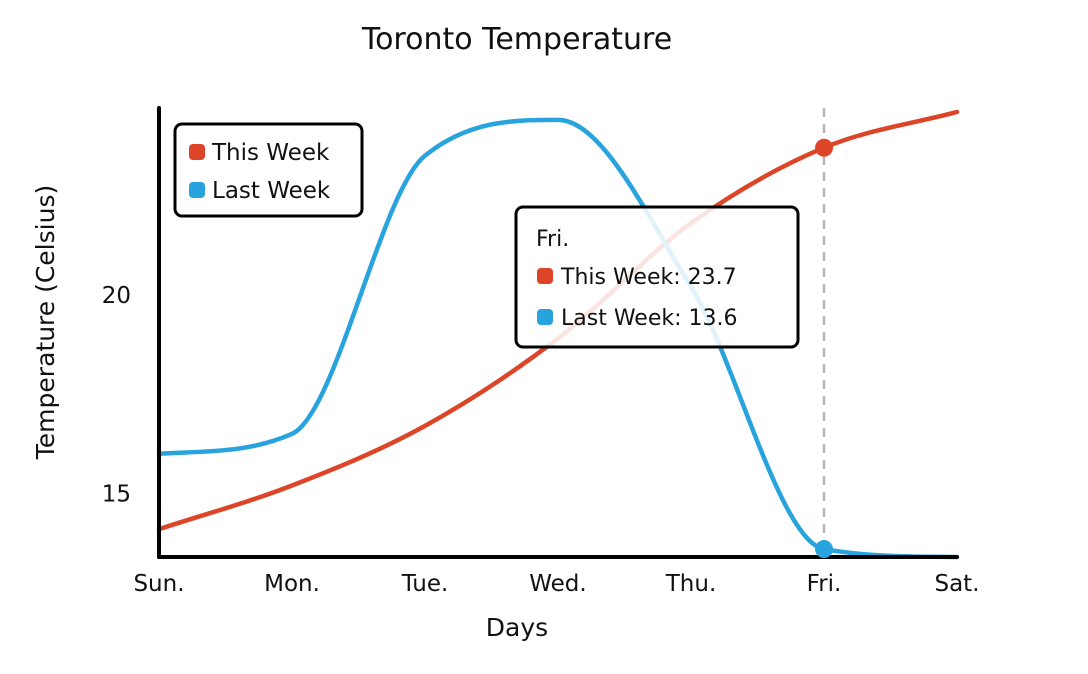 The image size is (1088, 674). I want to click on highlight-point-last-week, so click(824, 549).